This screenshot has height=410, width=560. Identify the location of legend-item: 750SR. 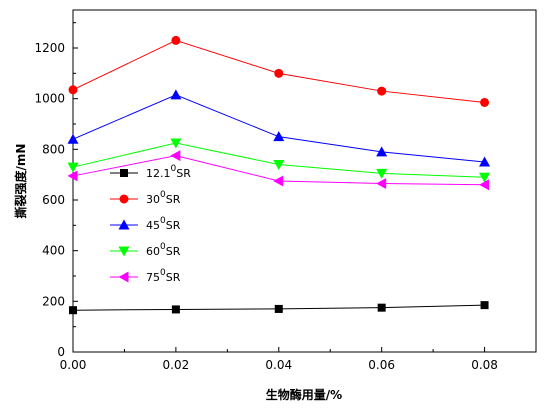
(145, 276).